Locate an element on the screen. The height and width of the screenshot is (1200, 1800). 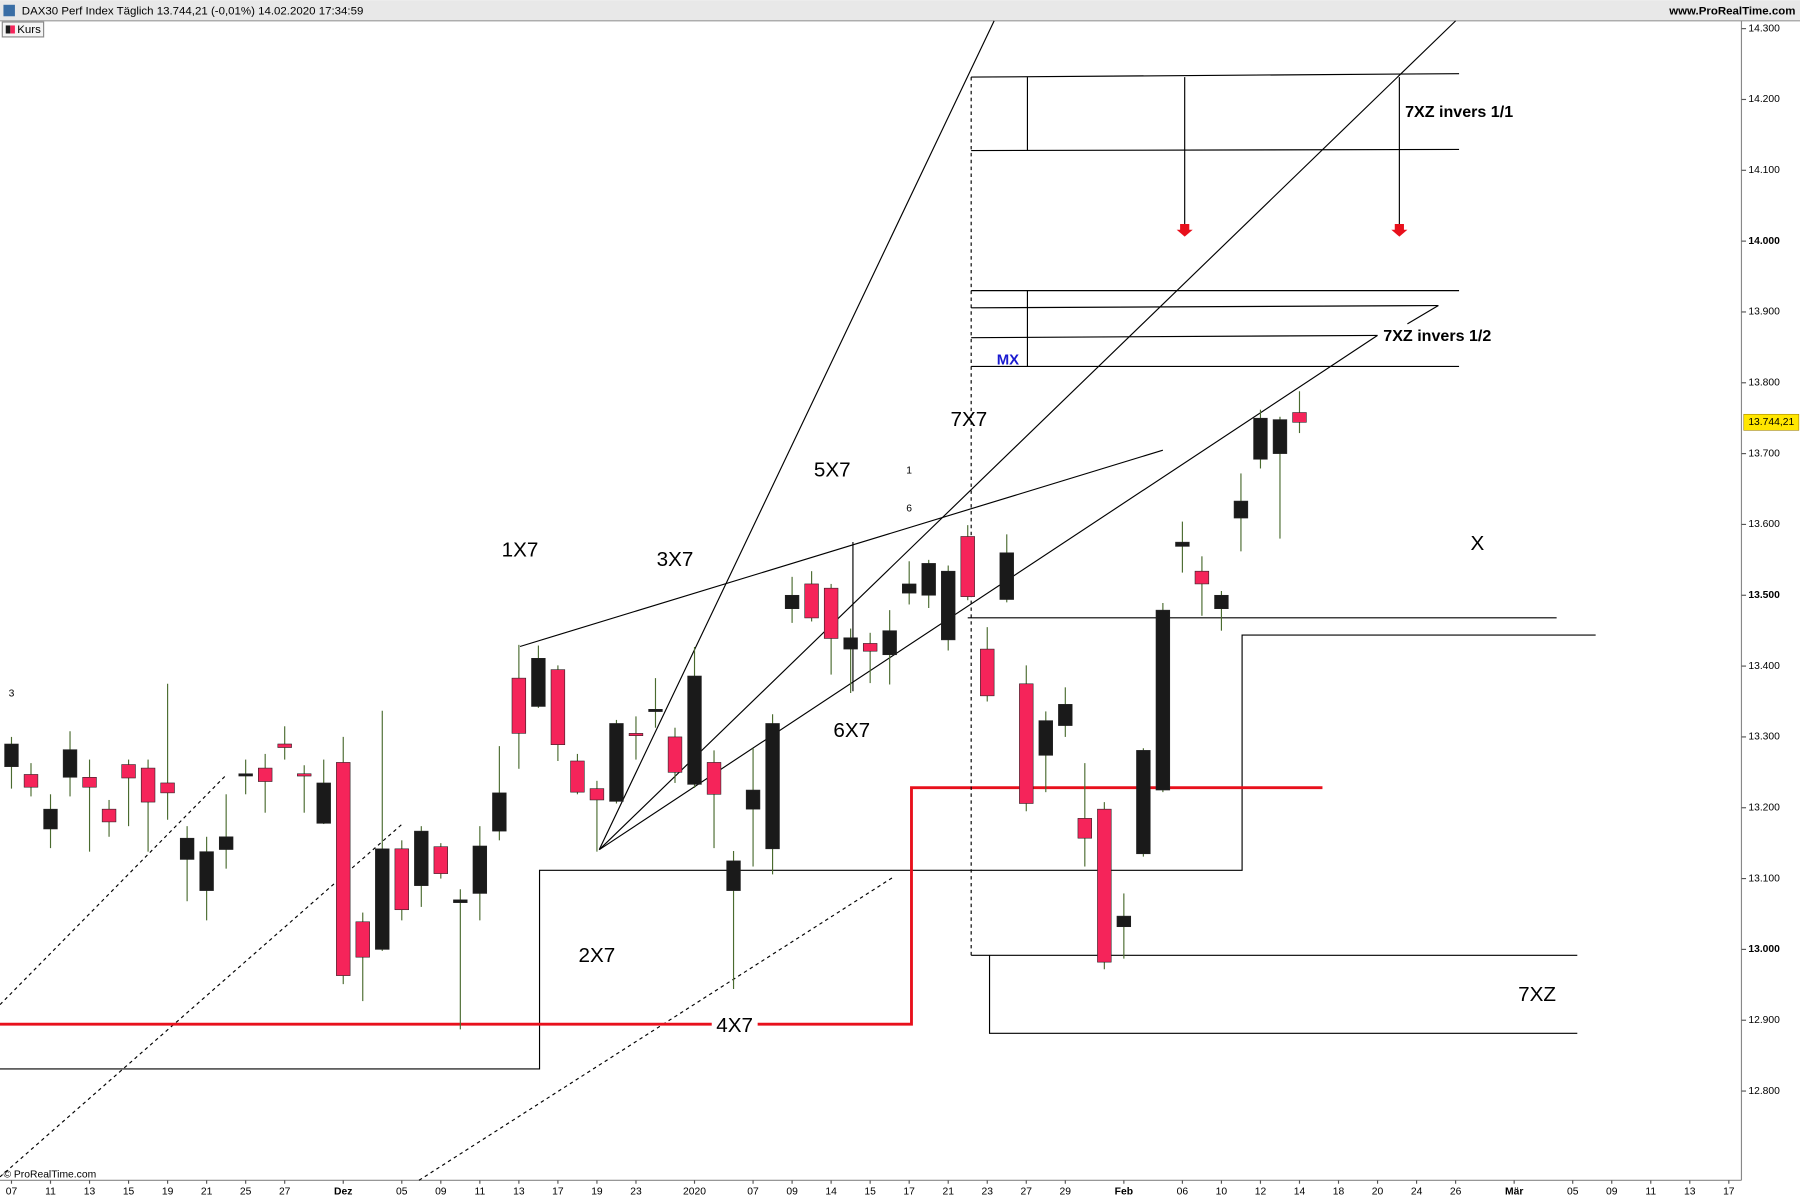
legend-label: Kurs is located at coordinates (29, 30).